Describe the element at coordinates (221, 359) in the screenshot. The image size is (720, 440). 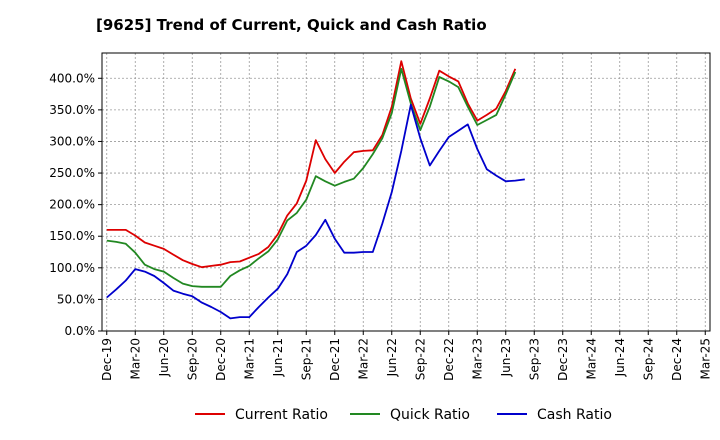
I see `x-tick-label: Dec-20` at that location.